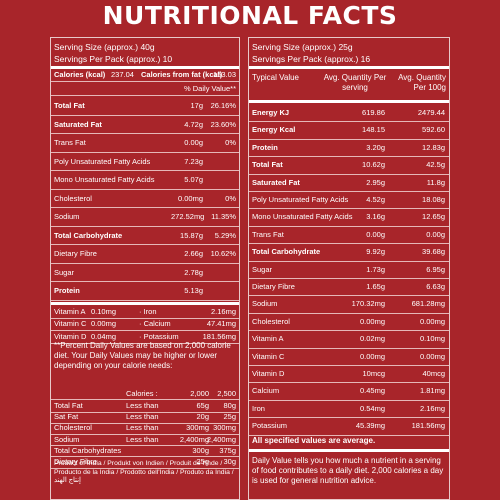 Image resolution: width=500 pixels, height=500 pixels. Describe the element at coordinates (223, 105) in the screenshot. I see `nutrient-dv: 26.16%` at that location.